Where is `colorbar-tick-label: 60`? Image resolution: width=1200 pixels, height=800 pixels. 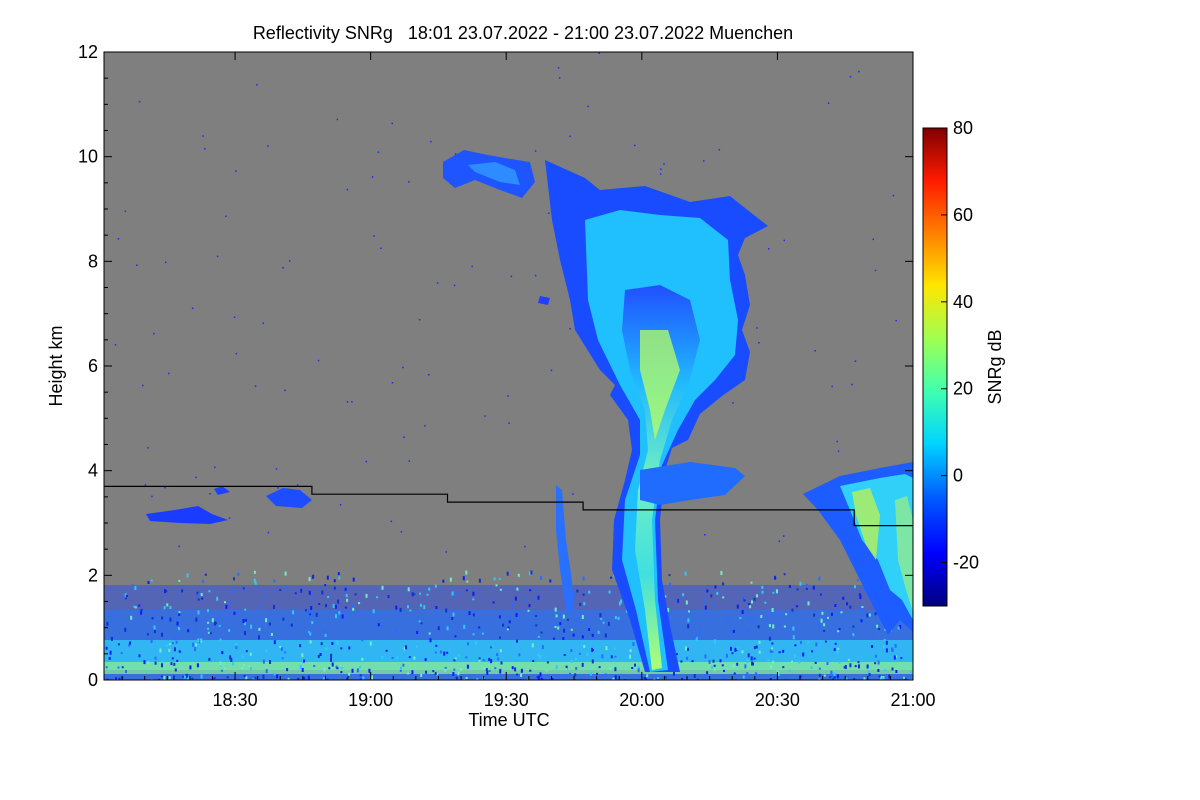
colorbar-tick-label: 60 is located at coordinates (963, 215).